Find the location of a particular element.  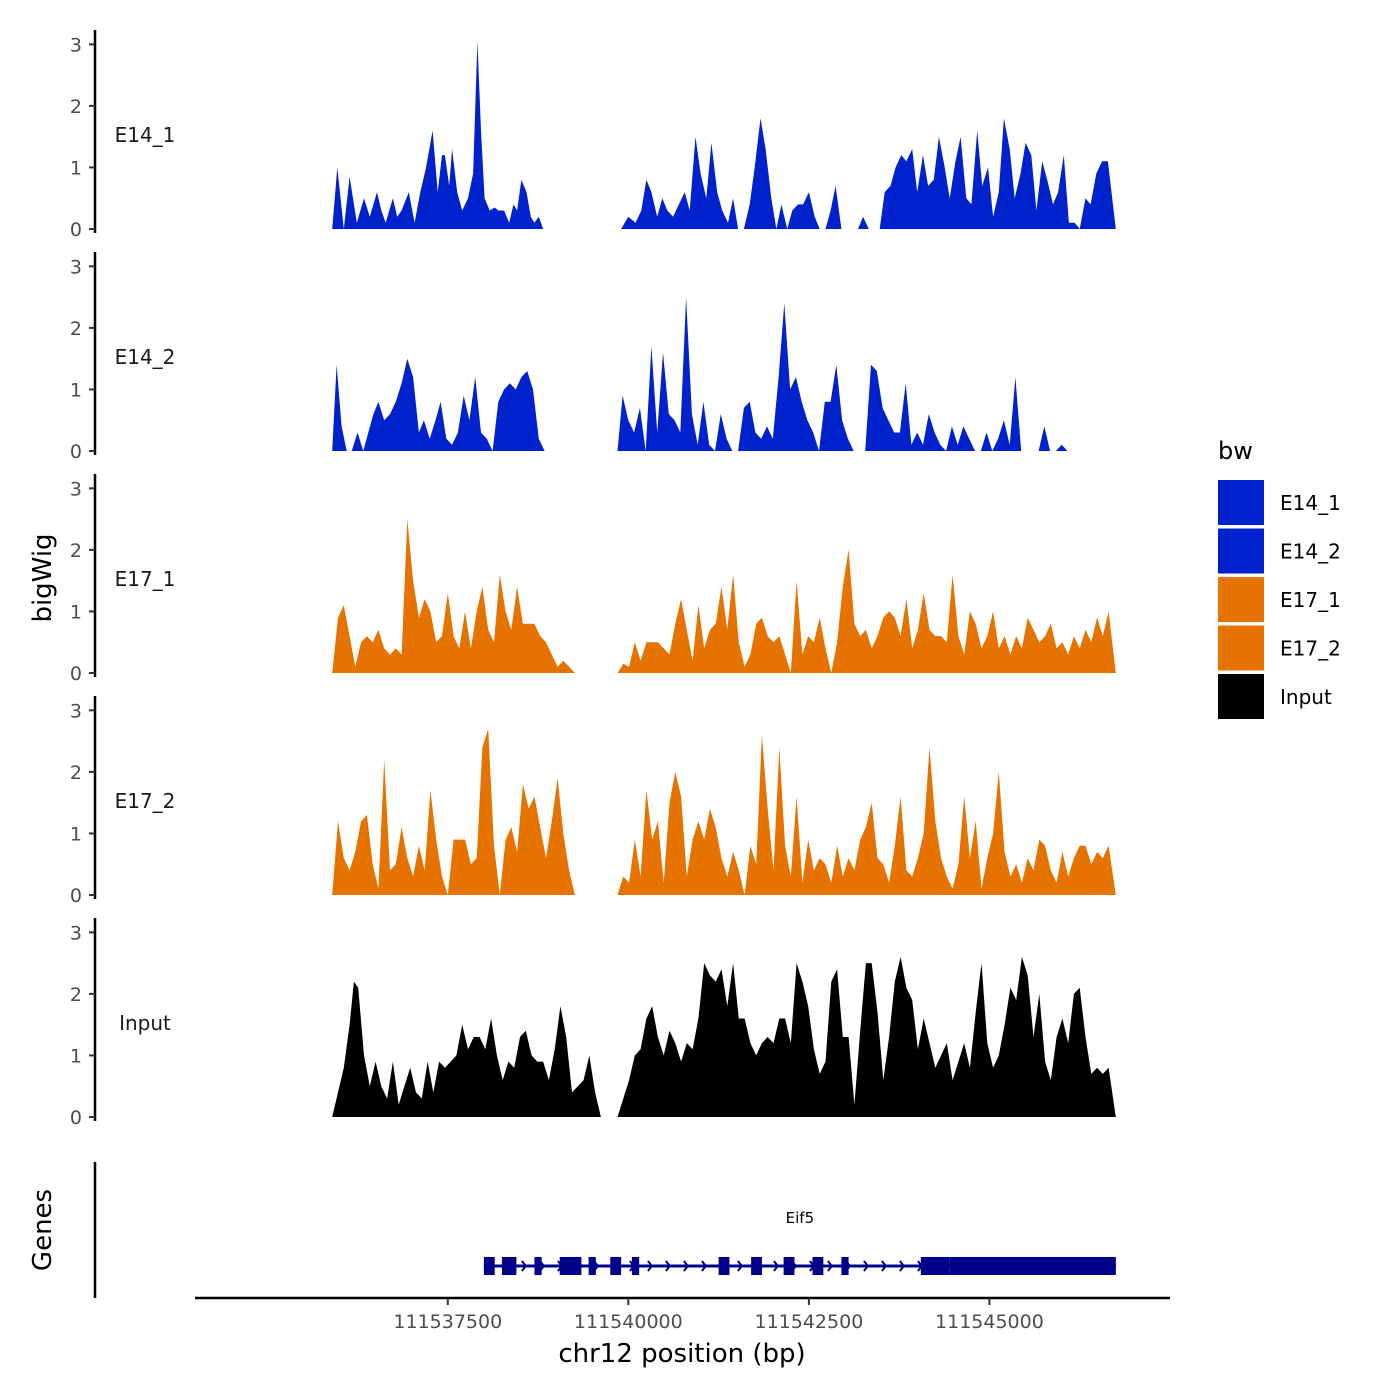

legend-label-E17_1: E17_1 is located at coordinates (1310, 600).